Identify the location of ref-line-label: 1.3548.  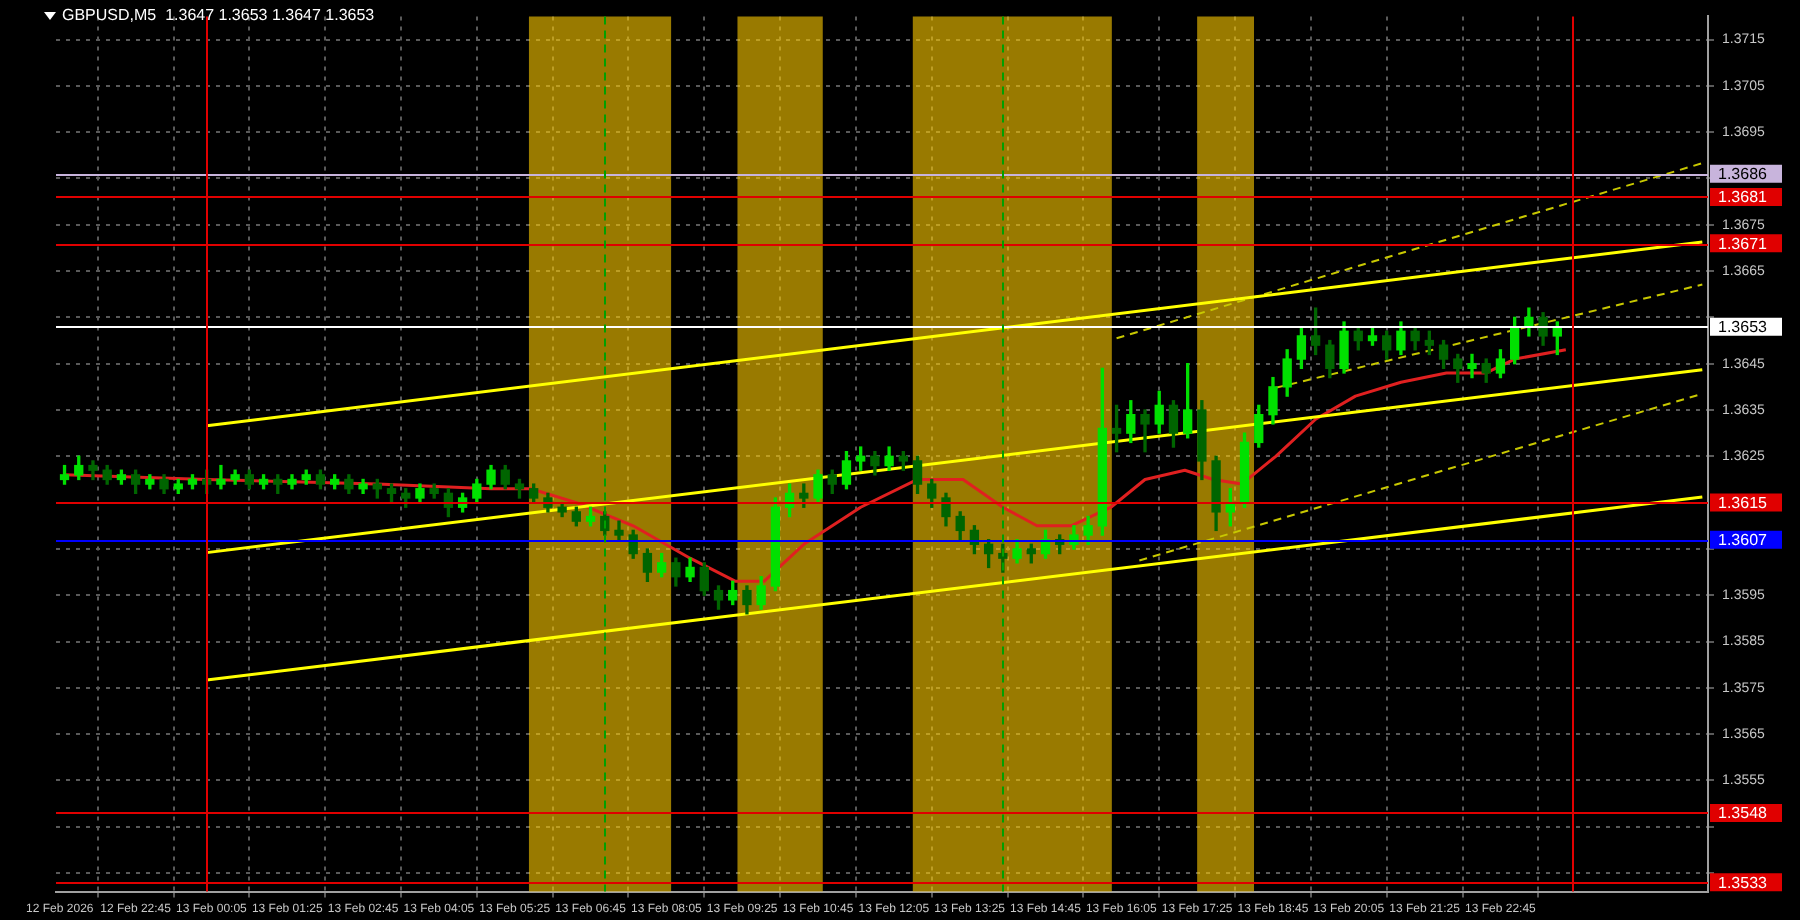
(1743, 813).